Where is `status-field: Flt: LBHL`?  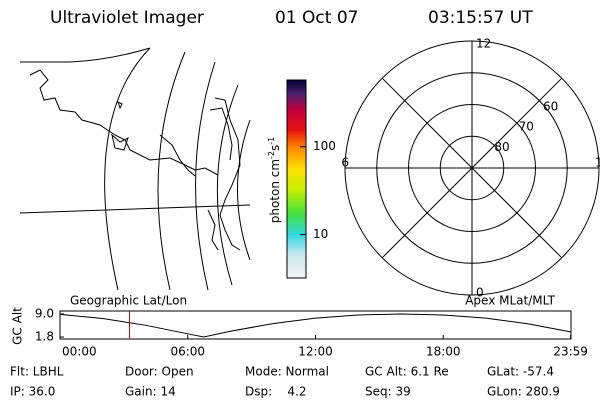 status-field: Flt: LBHL is located at coordinates (37, 372).